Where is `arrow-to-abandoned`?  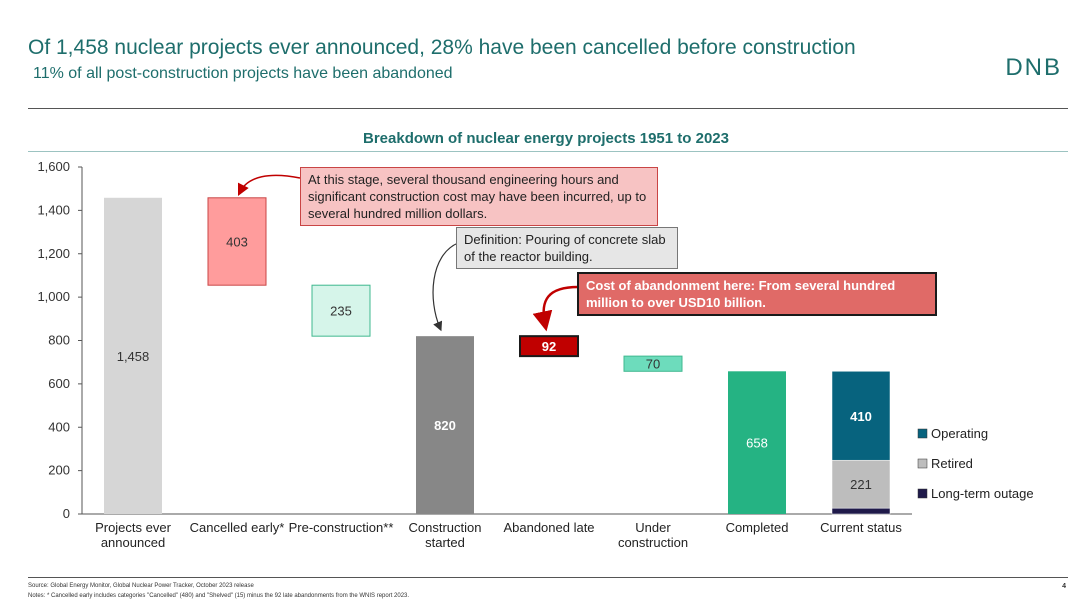
arrow-to-abandoned is located at coordinates (555, 308).